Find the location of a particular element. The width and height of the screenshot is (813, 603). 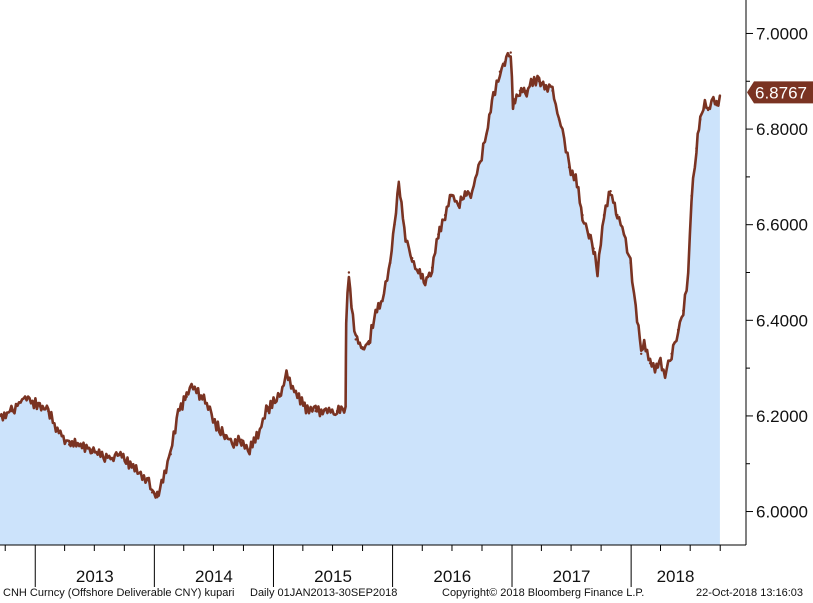

footer-range: Daily 01JAN2013-30SEP2018 is located at coordinates (324, 593).